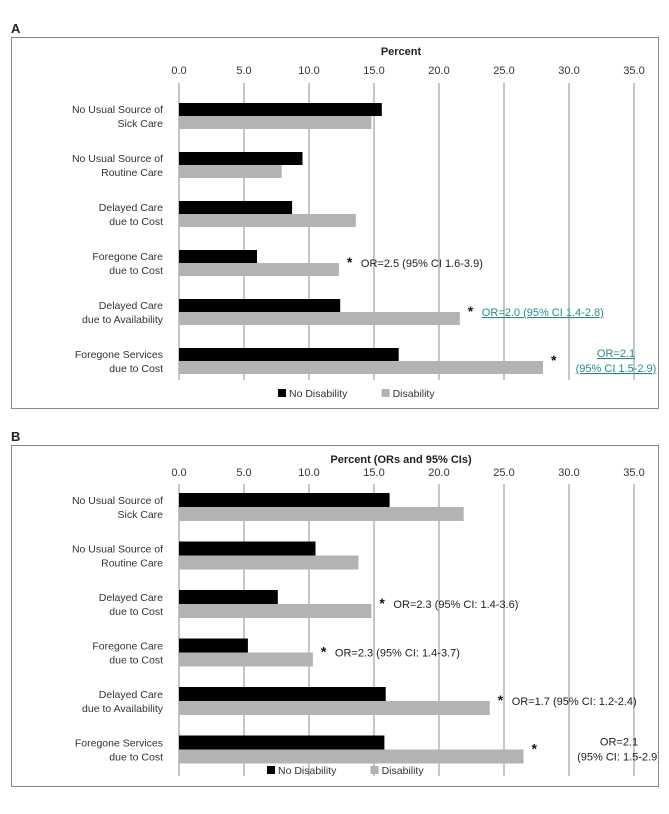 This screenshot has height=814, width=669. I want to click on chart-a-tick-label: 0.0, so click(178, 71).